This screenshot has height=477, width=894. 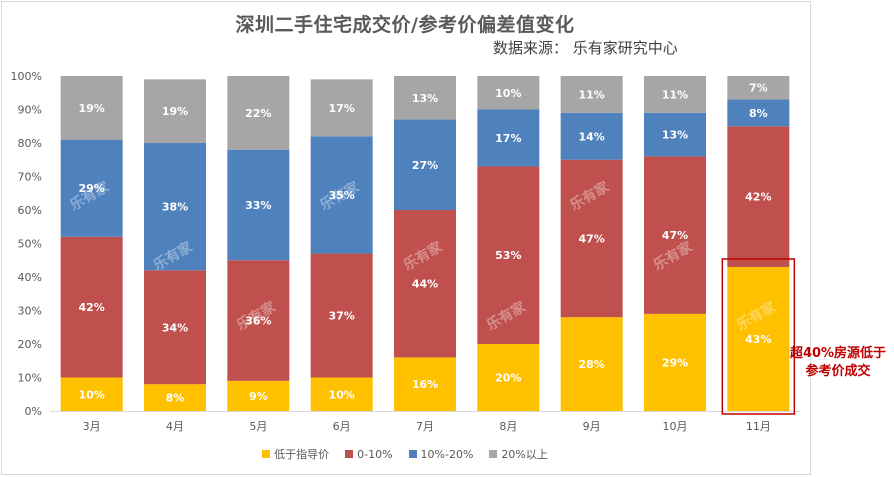 I want to click on data-label: 16%, so click(x=425, y=384).